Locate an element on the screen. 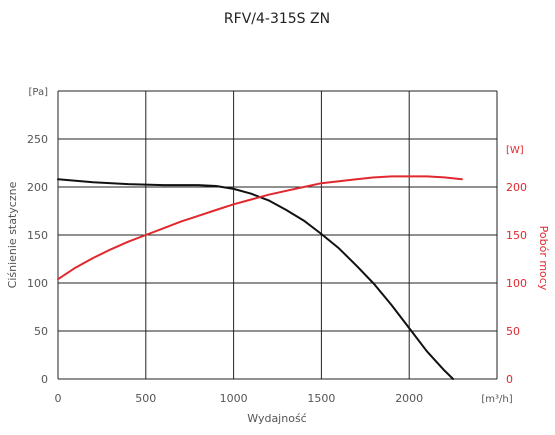  y-right-tick-label: 200 is located at coordinates (516, 187).